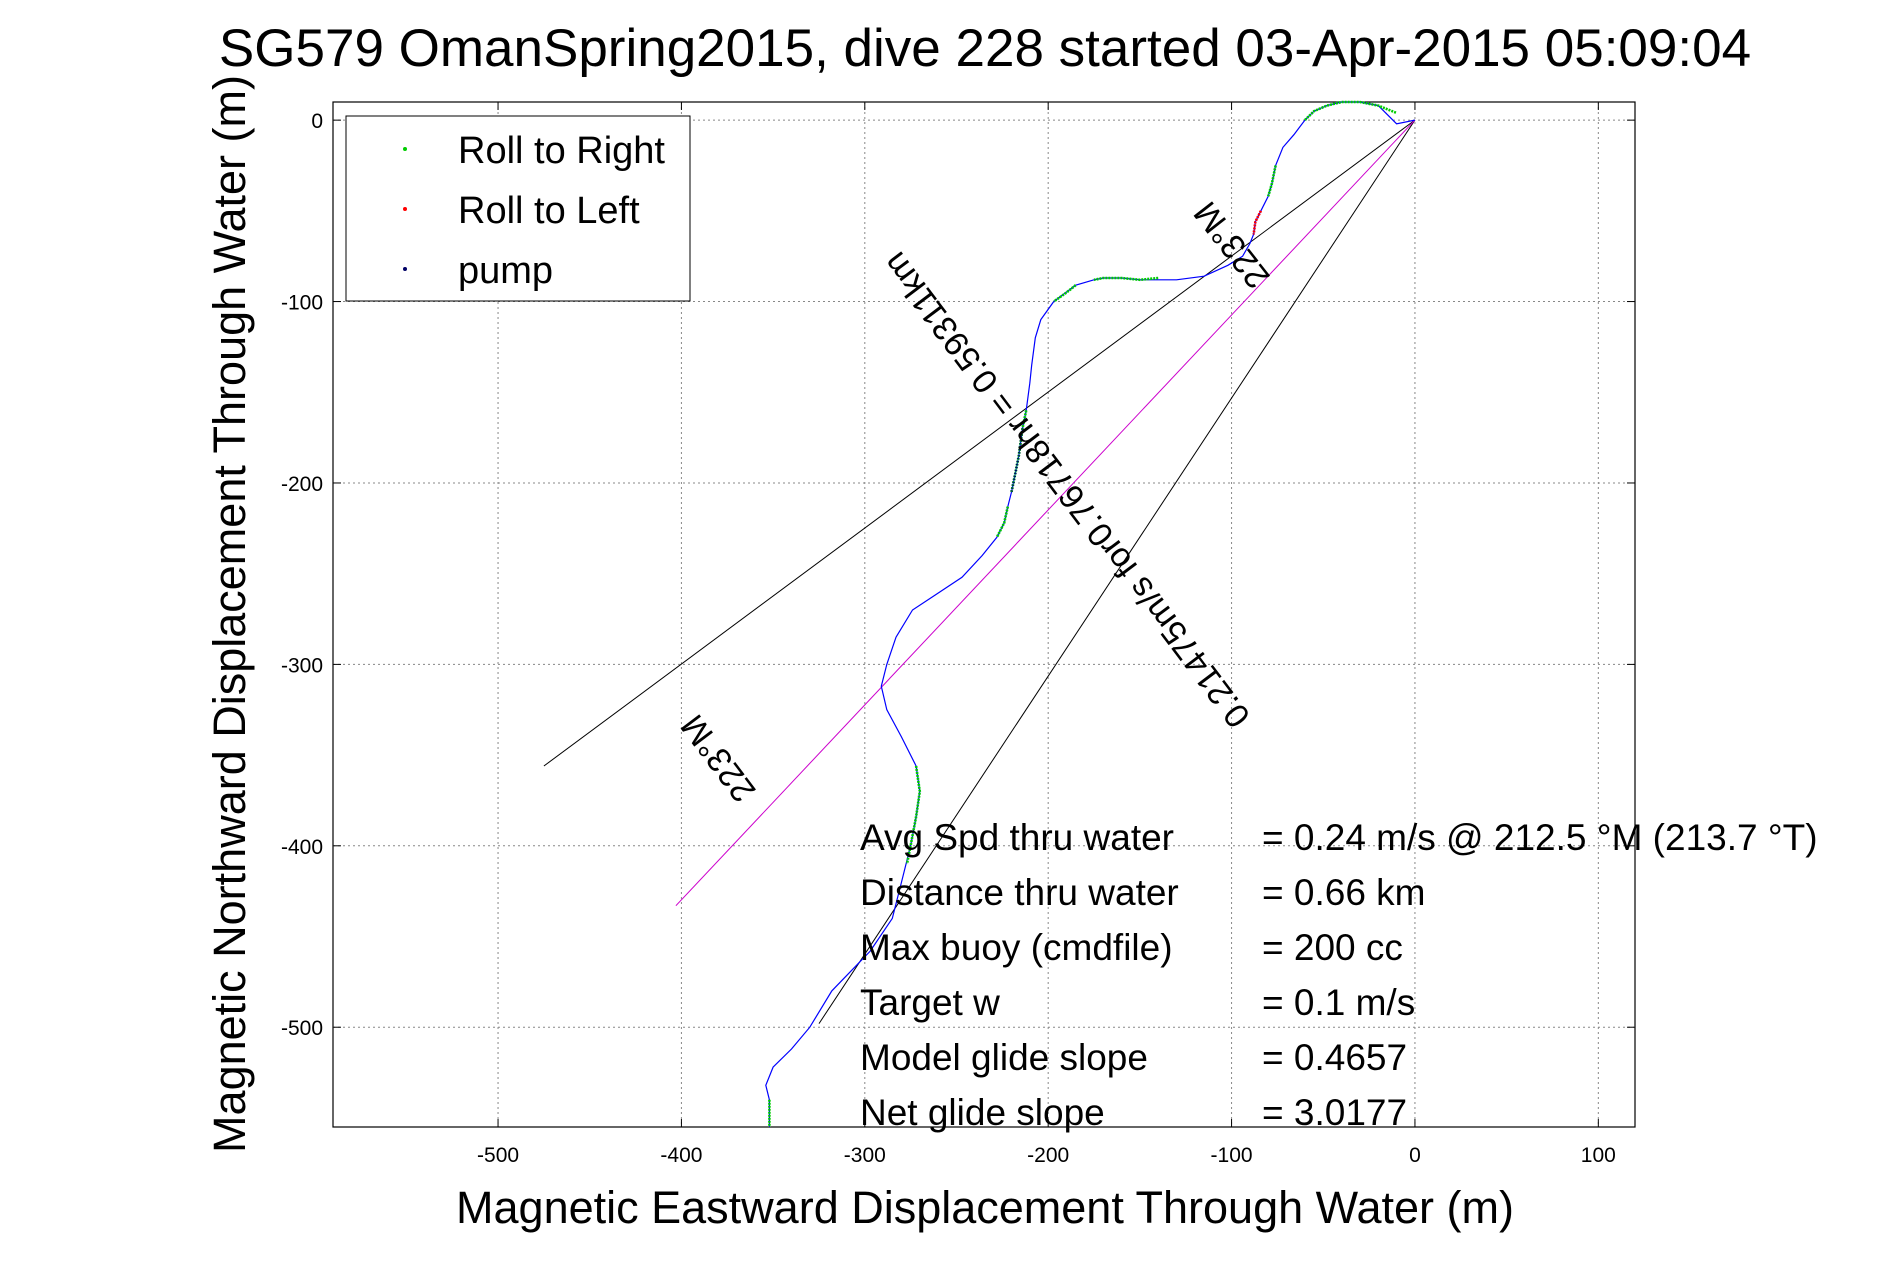 The width and height of the screenshot is (1891, 1262). Describe the element at coordinates (498, 1155) in the screenshot. I see `x-tick-label: -500` at that location.